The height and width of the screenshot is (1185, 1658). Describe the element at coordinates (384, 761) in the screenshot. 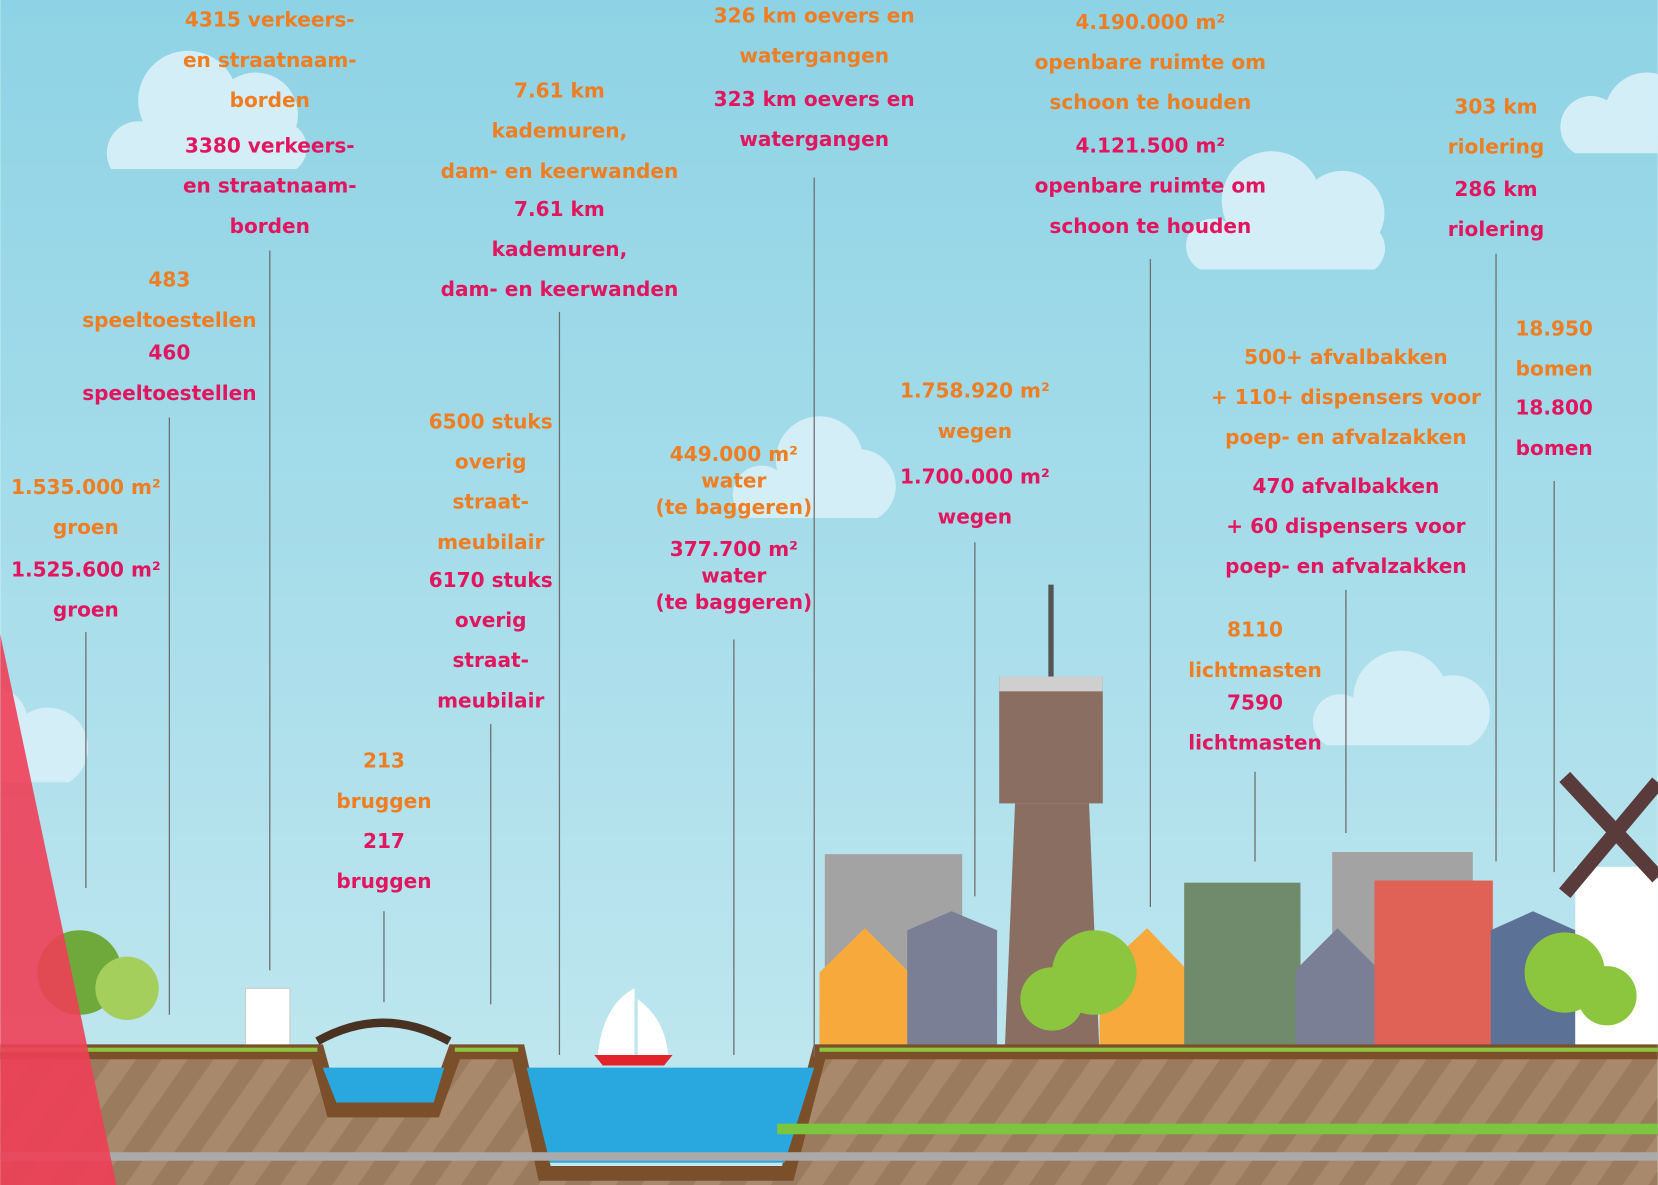

I see `old-value: 213` at that location.